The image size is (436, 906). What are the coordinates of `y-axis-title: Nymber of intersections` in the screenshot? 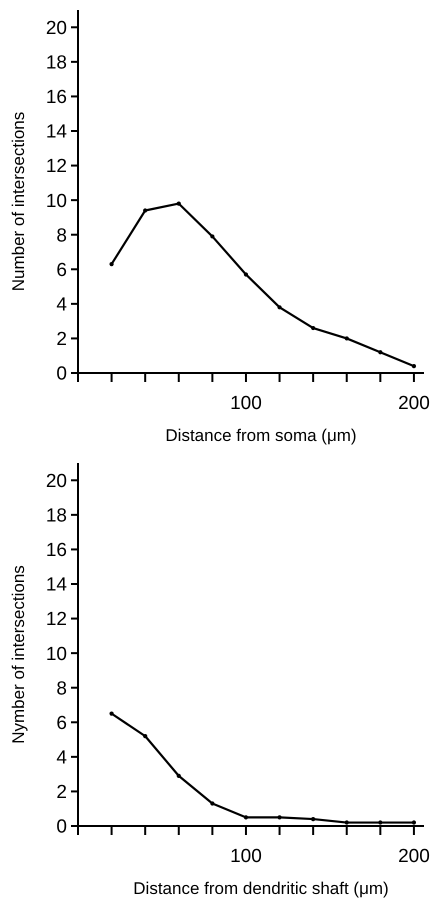 It's located at (18, 654).